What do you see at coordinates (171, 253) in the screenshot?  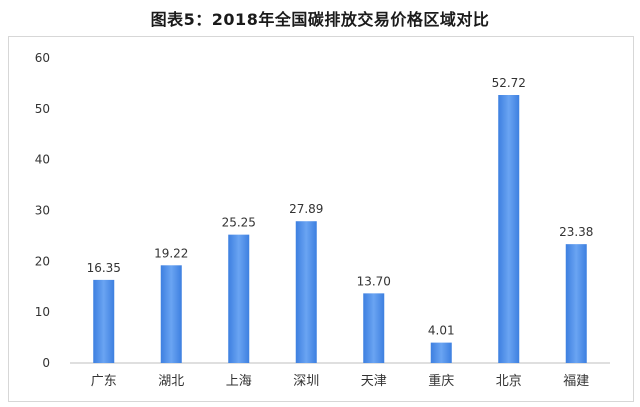 I see `bar-value-label: 19.22` at bounding box center [171, 253].